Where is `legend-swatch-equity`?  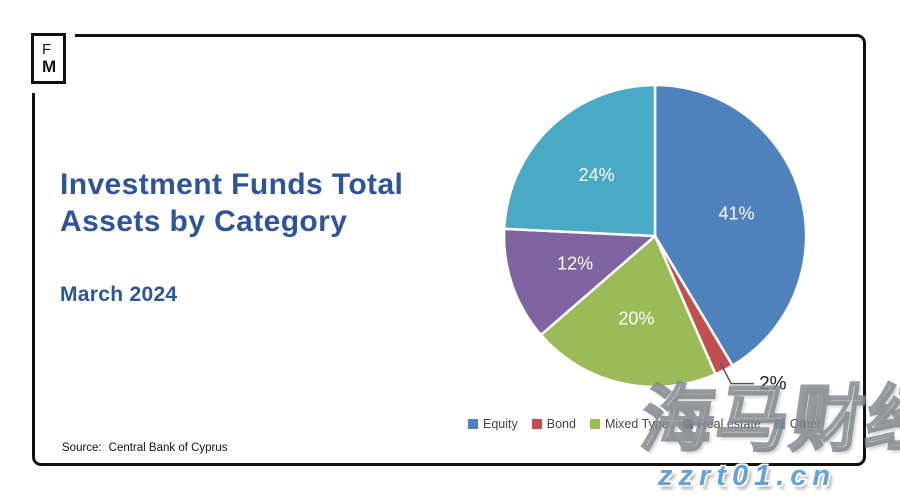
legend-swatch-equity is located at coordinates (473, 424).